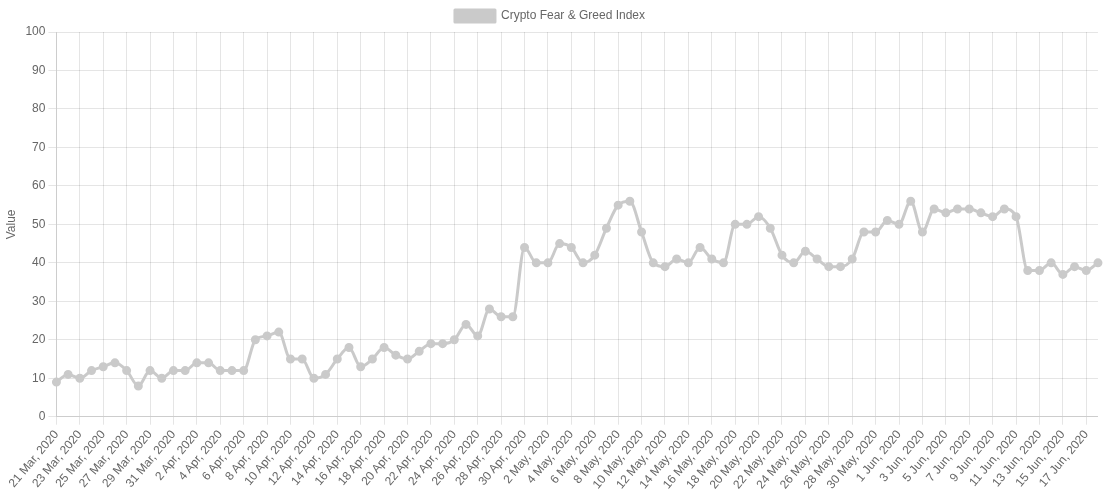 Image resolution: width=1112 pixels, height=497 pixels. Describe the element at coordinates (39, 223) in the screenshot. I see `y-tick-label: 50` at that location.